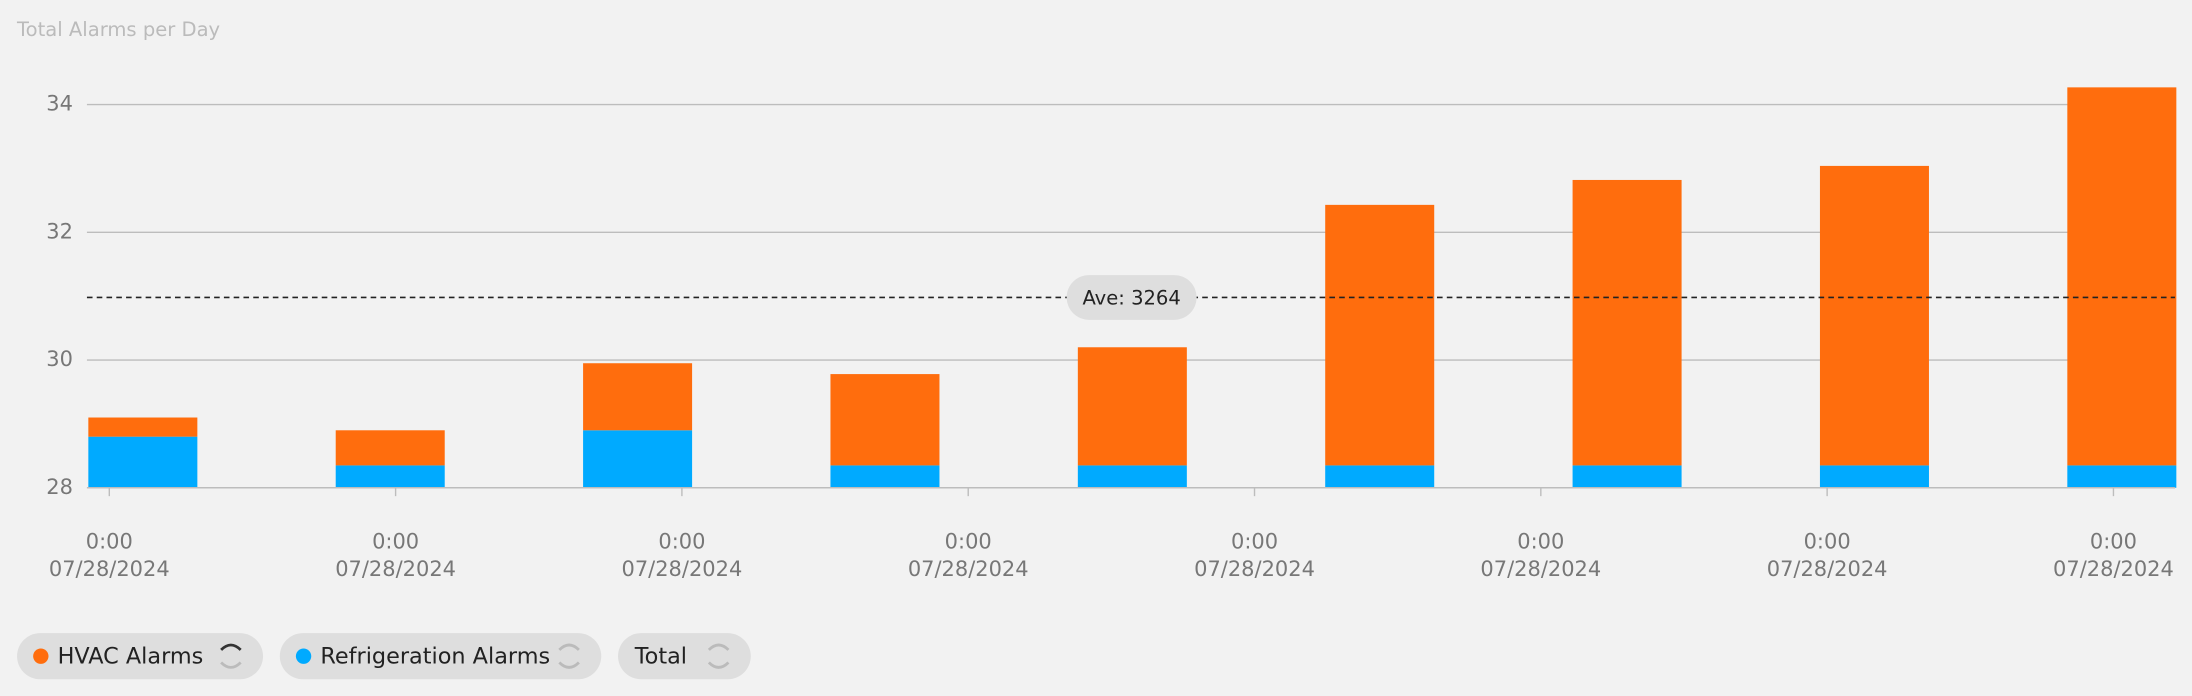  What do you see at coordinates (118, 29) in the screenshot?
I see `chart-title: Total Alarms per Day` at bounding box center [118, 29].